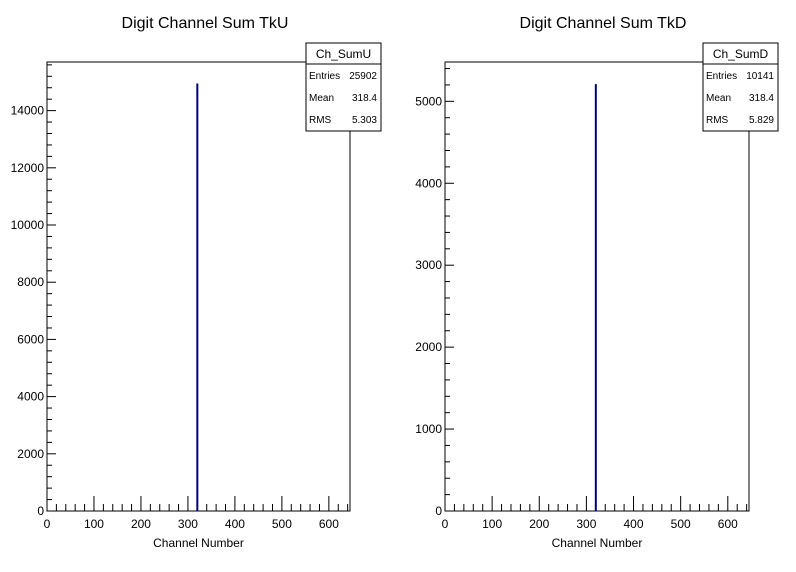  I want to click on y-tick-label: 3000, so click(428, 265).